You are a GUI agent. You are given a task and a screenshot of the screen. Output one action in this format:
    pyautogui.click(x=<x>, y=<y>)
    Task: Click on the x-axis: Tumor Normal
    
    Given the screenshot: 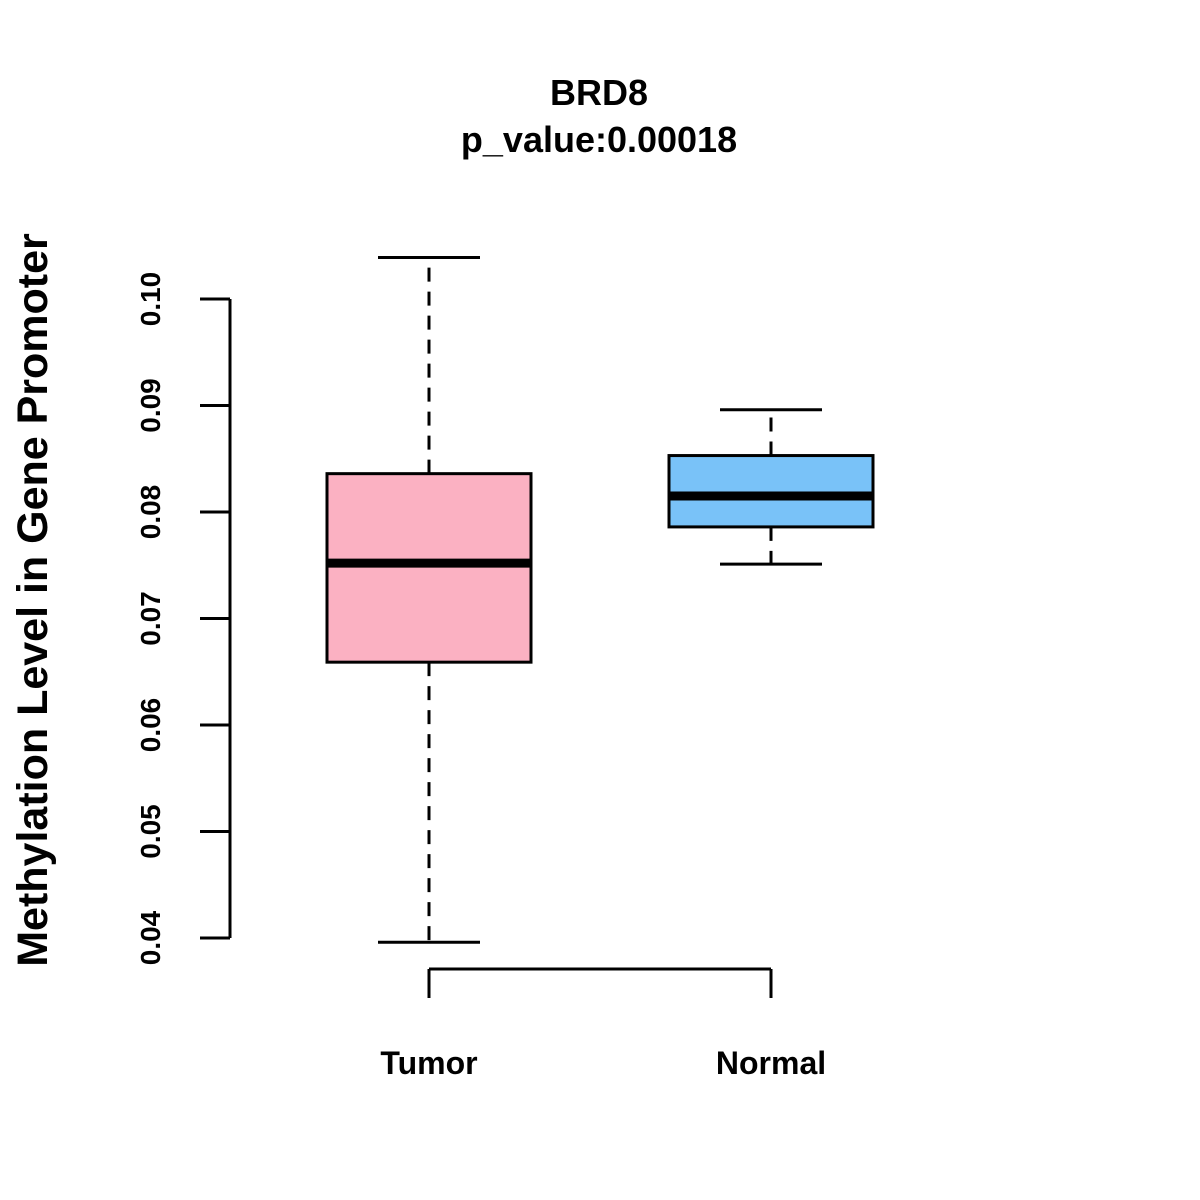 What is the action you would take?
    pyautogui.click(x=603, y=1024)
    